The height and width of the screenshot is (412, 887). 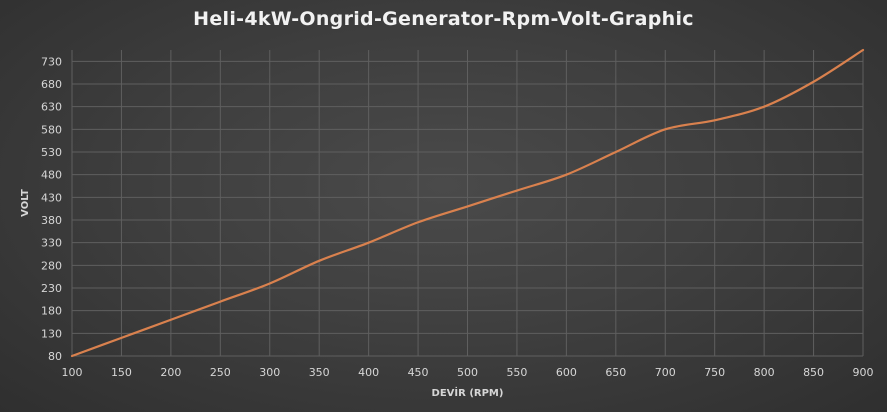 What do you see at coordinates (51, 152) in the screenshot?
I see `y-tick-label: 530` at bounding box center [51, 152].